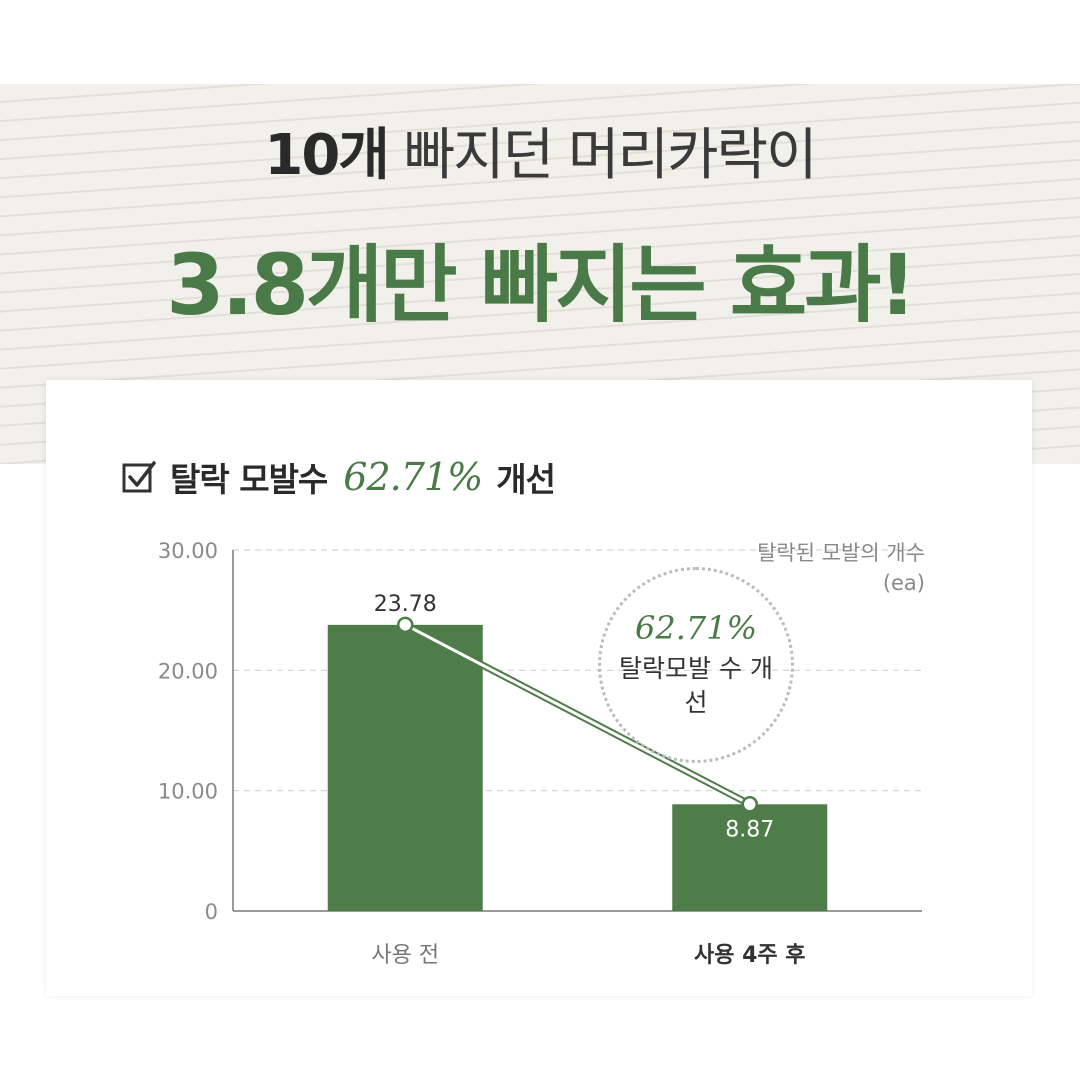 The image size is (1080, 1080). What do you see at coordinates (577, 714) in the screenshot?
I see `trend-line` at bounding box center [577, 714].